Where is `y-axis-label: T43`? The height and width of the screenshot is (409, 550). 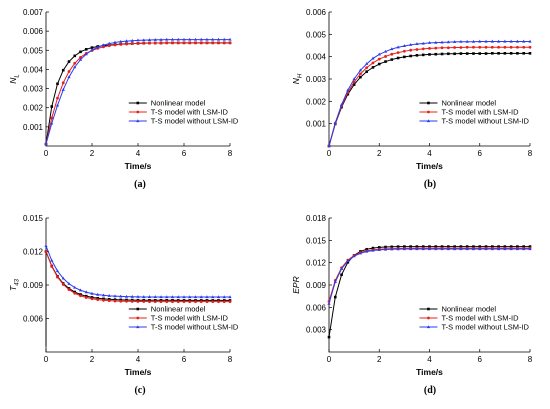
y-axis-label: T43 is located at coordinates (14, 284).